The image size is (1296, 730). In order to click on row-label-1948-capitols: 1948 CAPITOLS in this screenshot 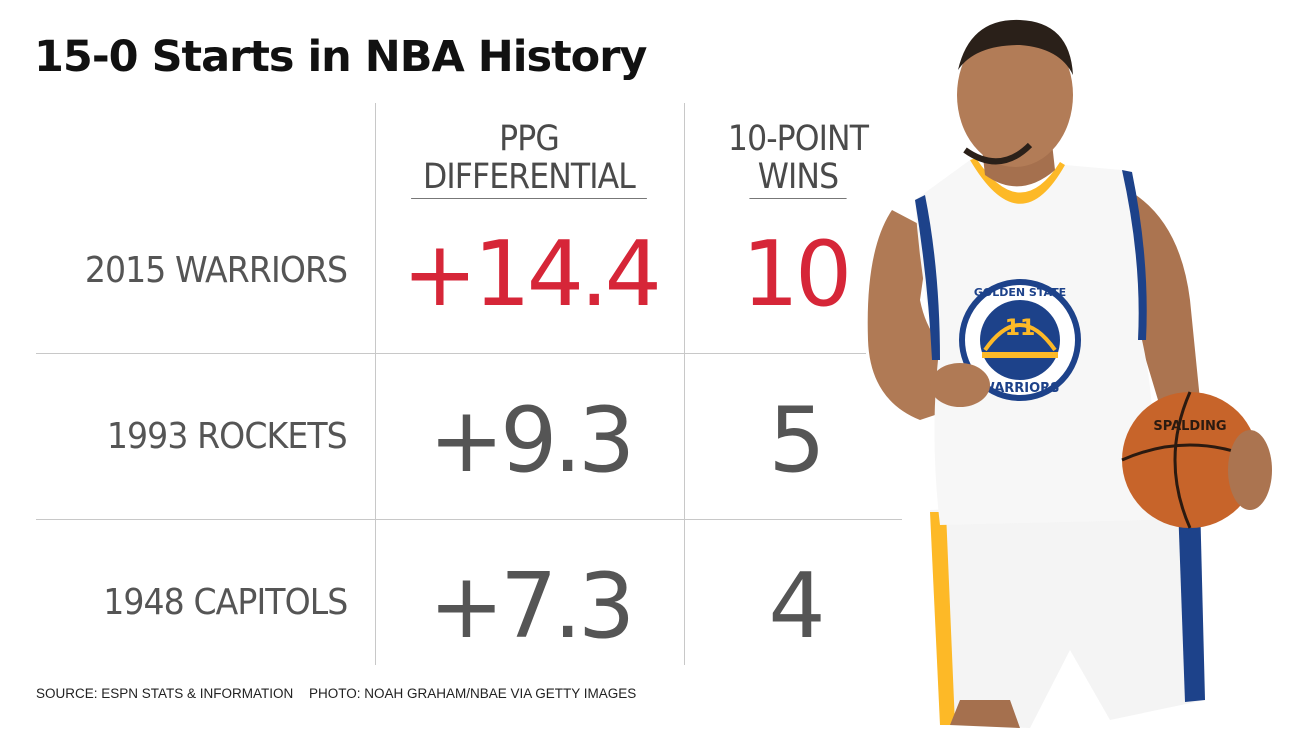, I will do `click(225, 602)`.